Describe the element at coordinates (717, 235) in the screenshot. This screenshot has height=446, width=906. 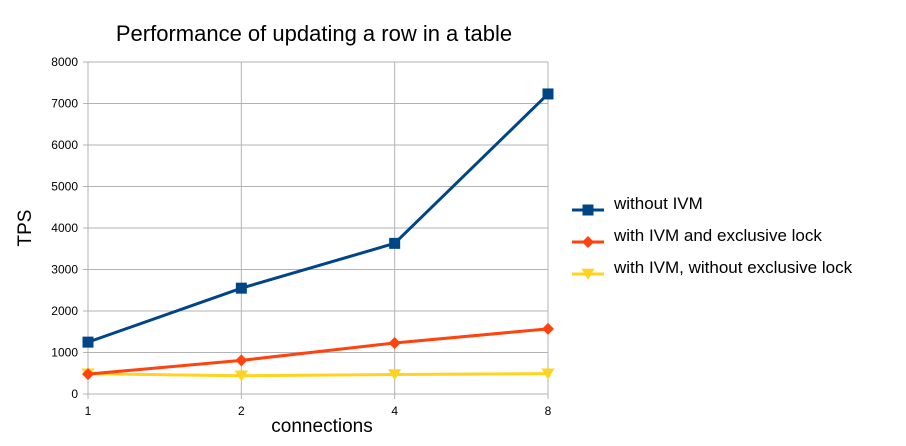
I see `legend-label: with IVM and exclusive lock` at that location.